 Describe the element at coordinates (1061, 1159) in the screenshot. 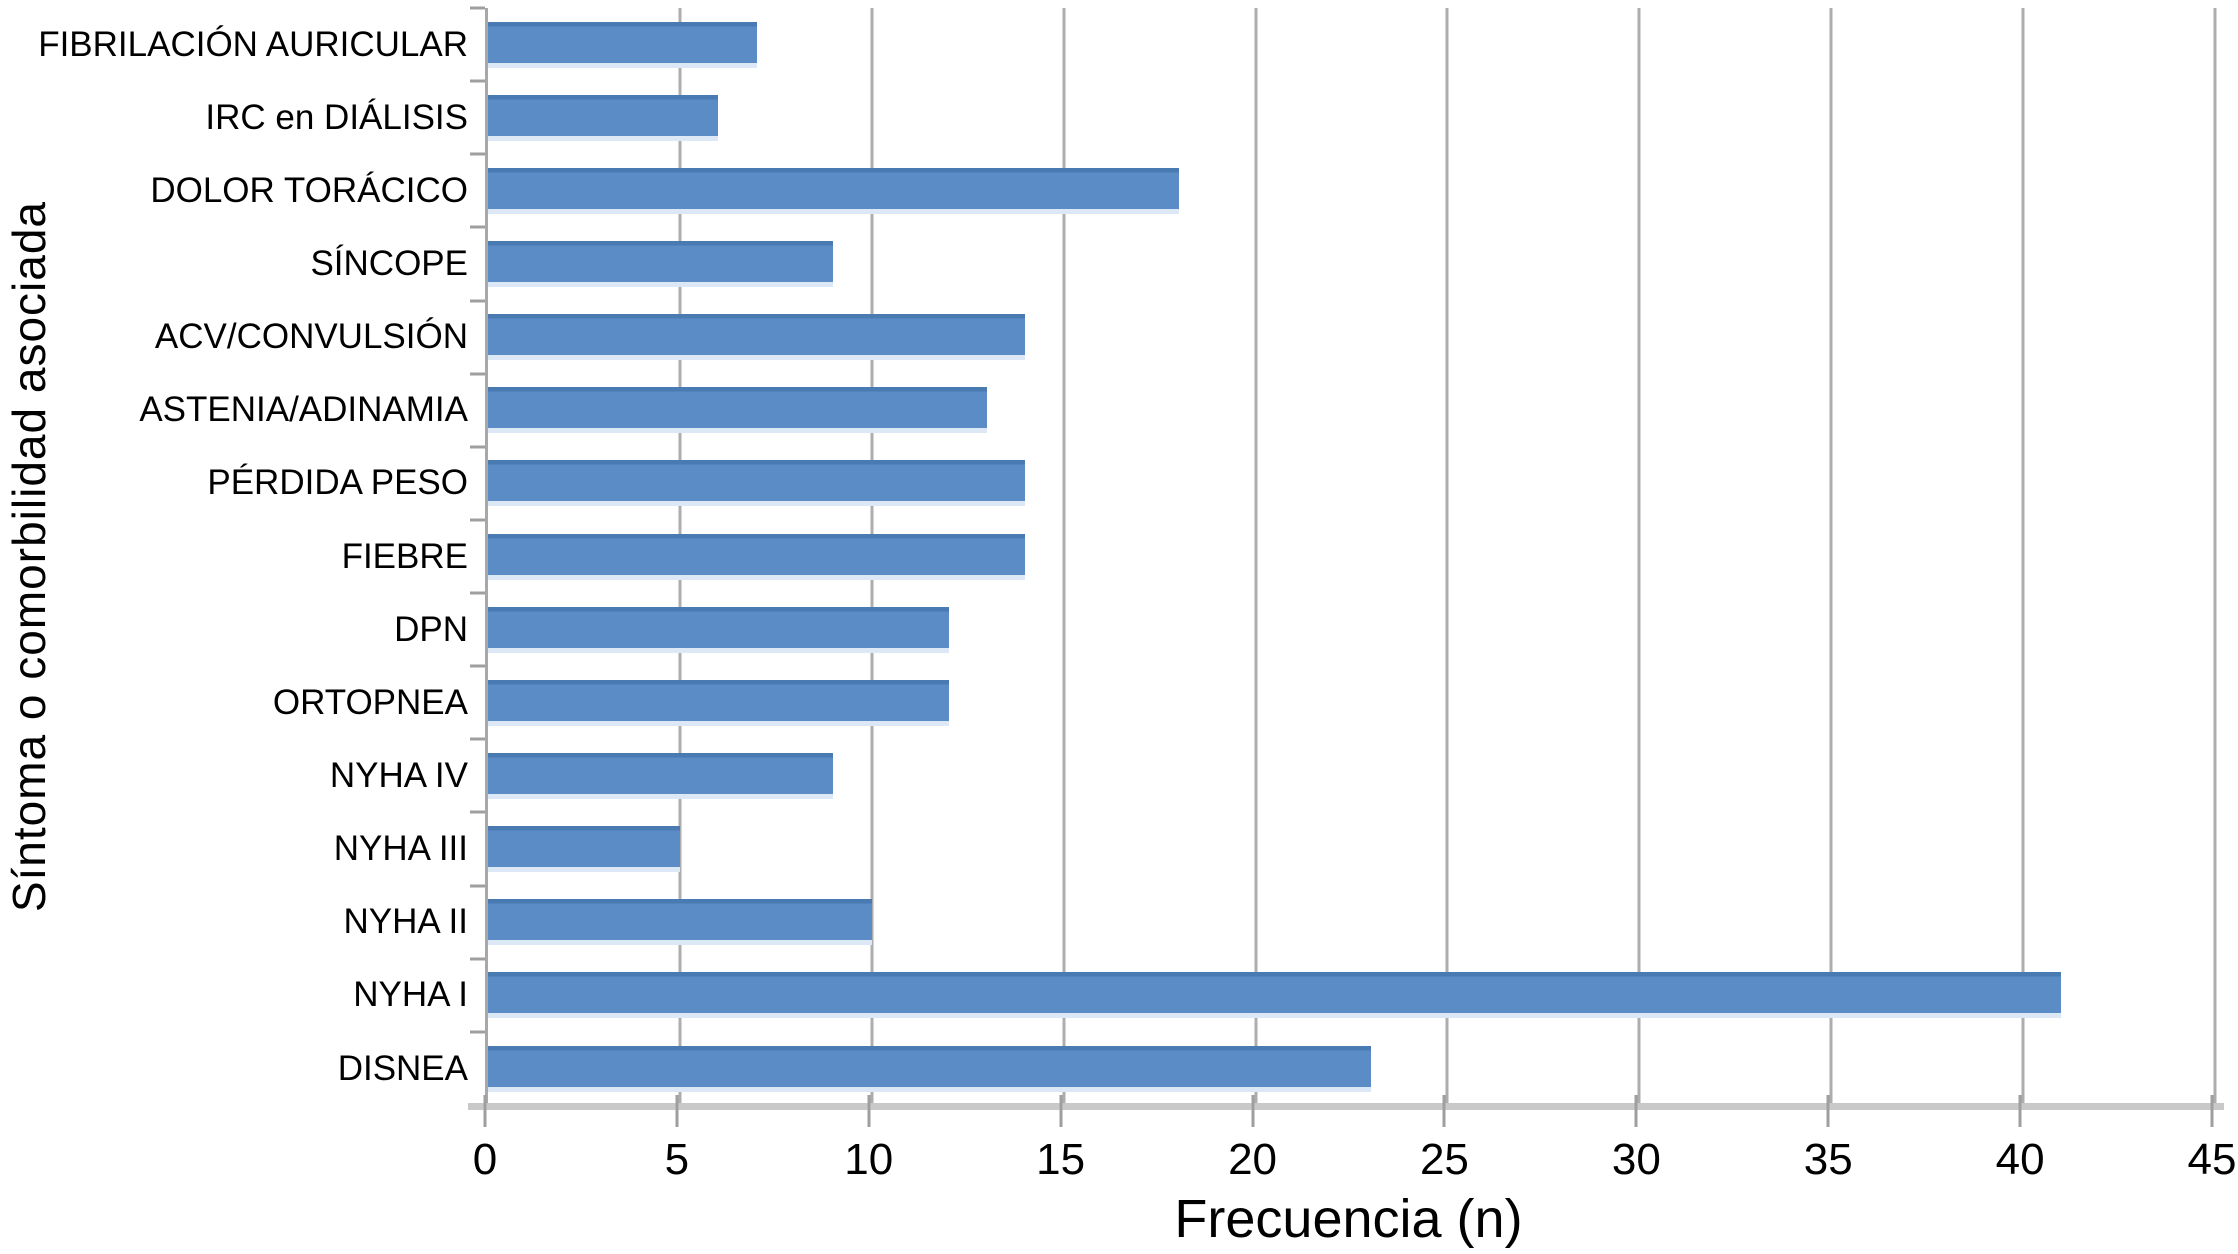

I see `x-tick-label: 15` at that location.